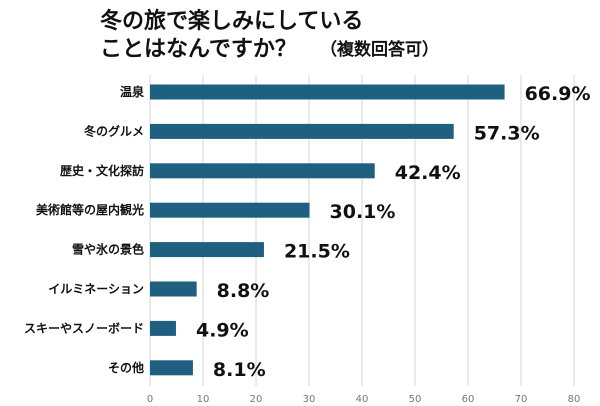 The image size is (600, 406). What do you see at coordinates (379, 49) in the screenshot?
I see `chart-subtitle: （複数回答可）` at bounding box center [379, 49].